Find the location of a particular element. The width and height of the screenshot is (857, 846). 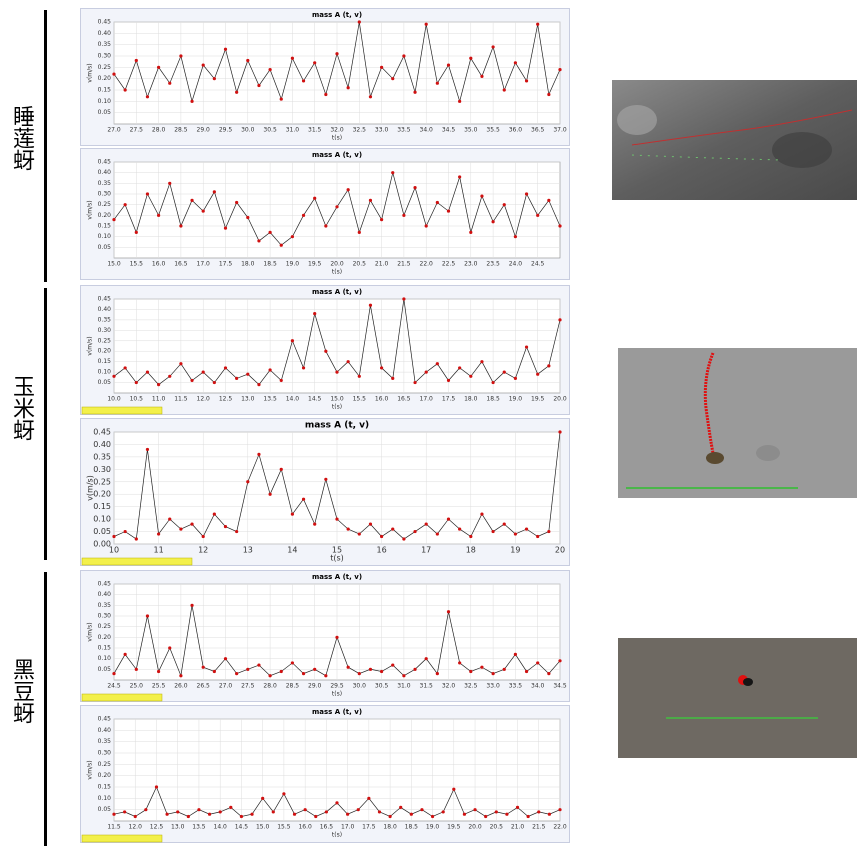

x-tick-label: 18.5 is located at coordinates (270, 264).